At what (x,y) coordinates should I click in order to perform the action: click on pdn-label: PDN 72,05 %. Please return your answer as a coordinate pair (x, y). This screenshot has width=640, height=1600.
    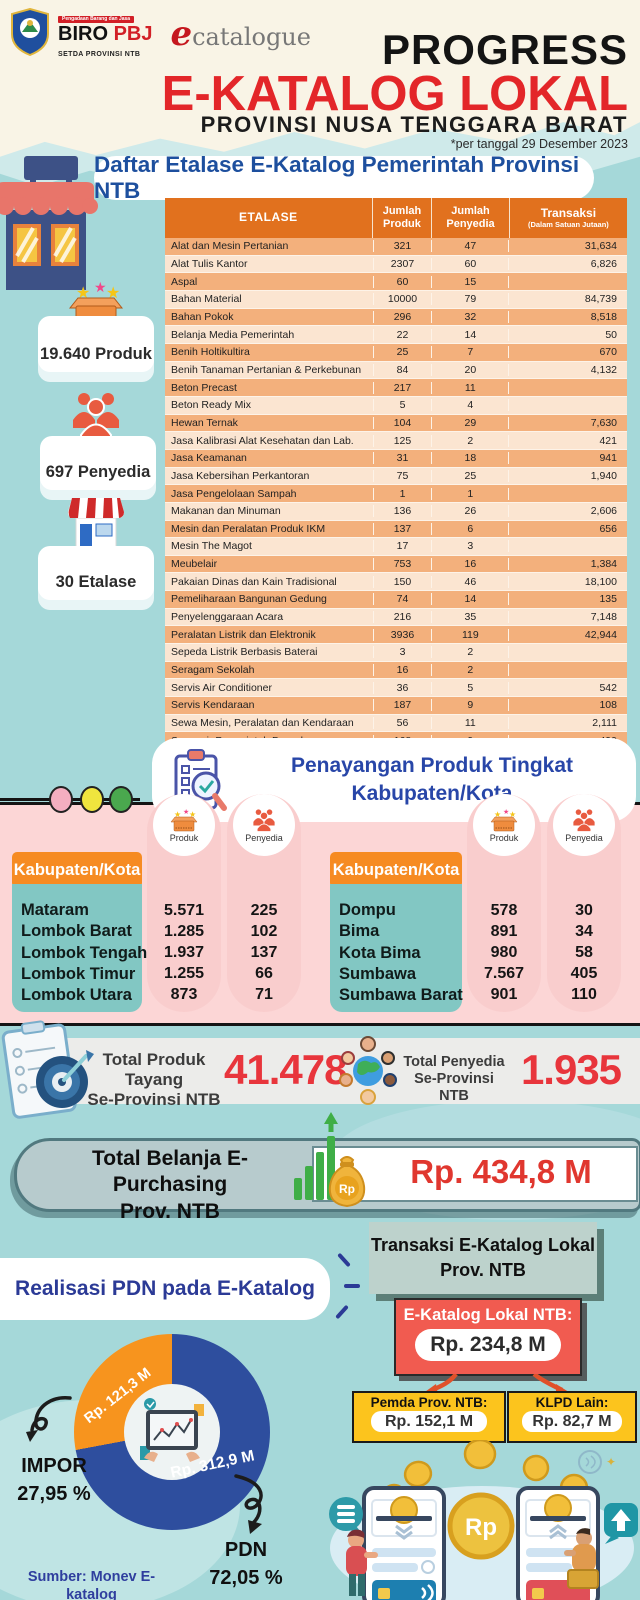
    Looking at the image, I should click on (246, 1564).